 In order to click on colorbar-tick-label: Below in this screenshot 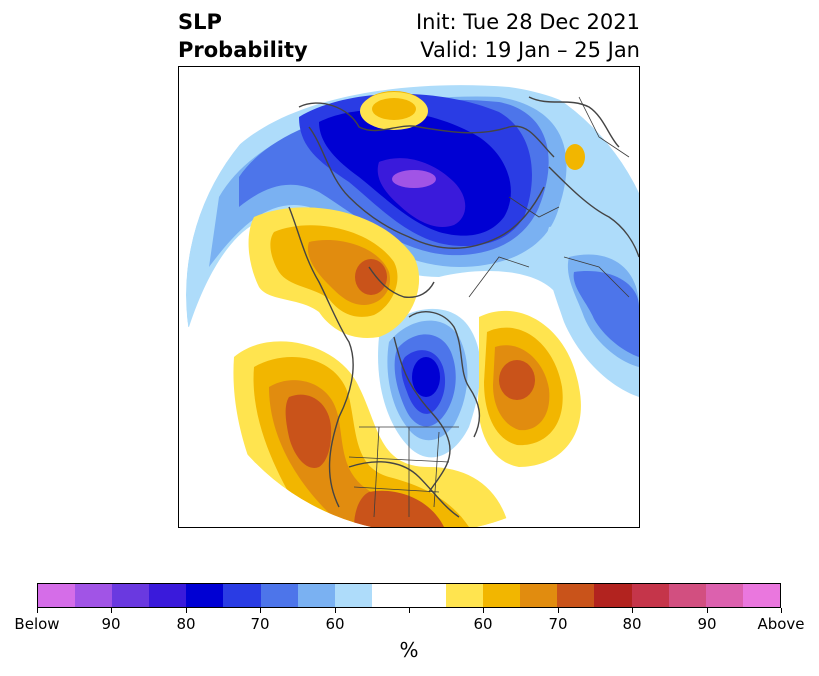, I will do `click(37, 624)`.